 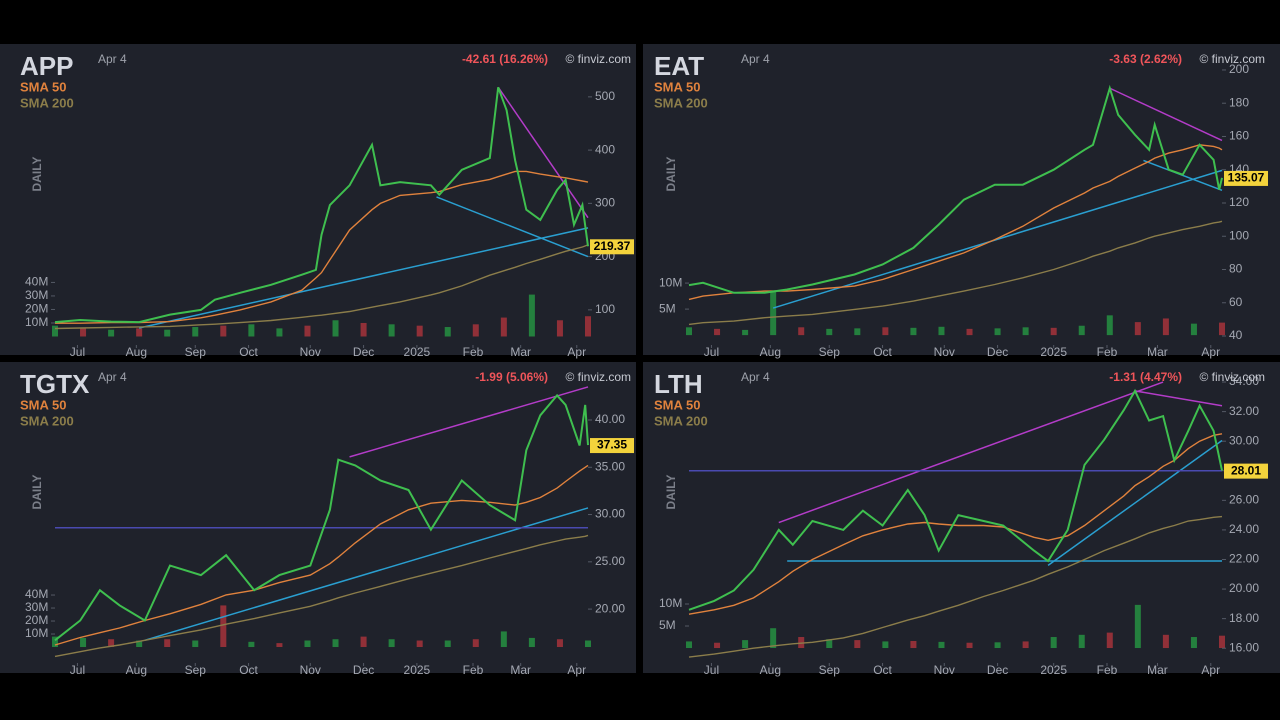 I want to click on y-tick-label: 300, so click(x=605, y=203).